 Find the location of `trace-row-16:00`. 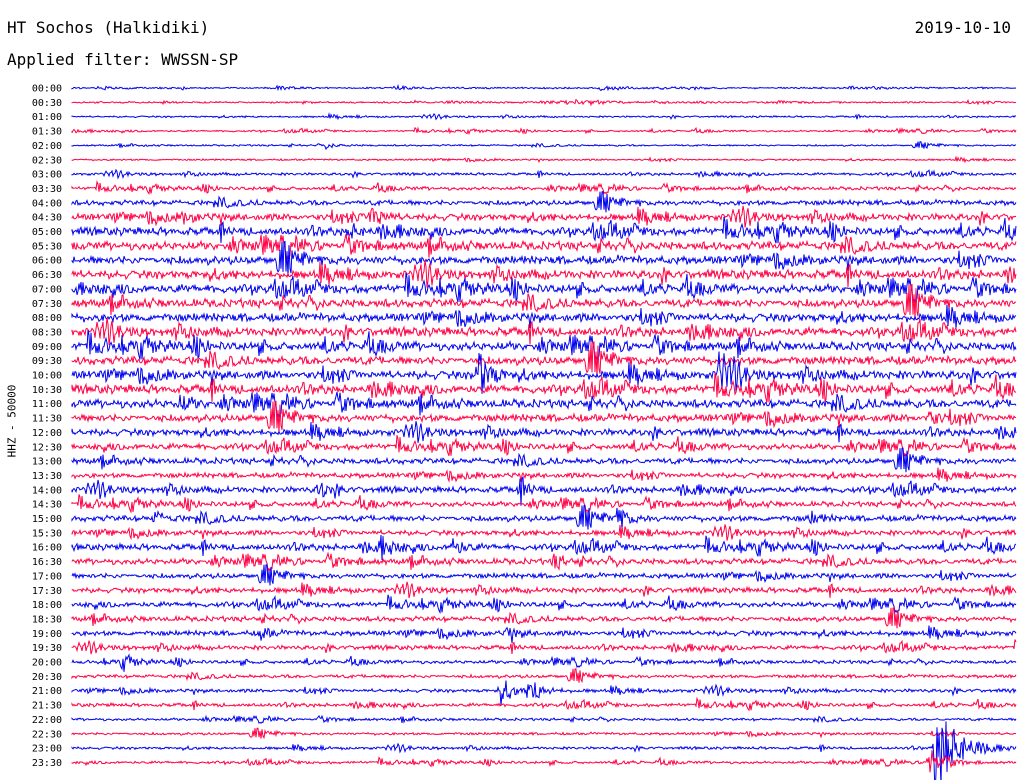

trace-row-16:00 is located at coordinates (544, 547).